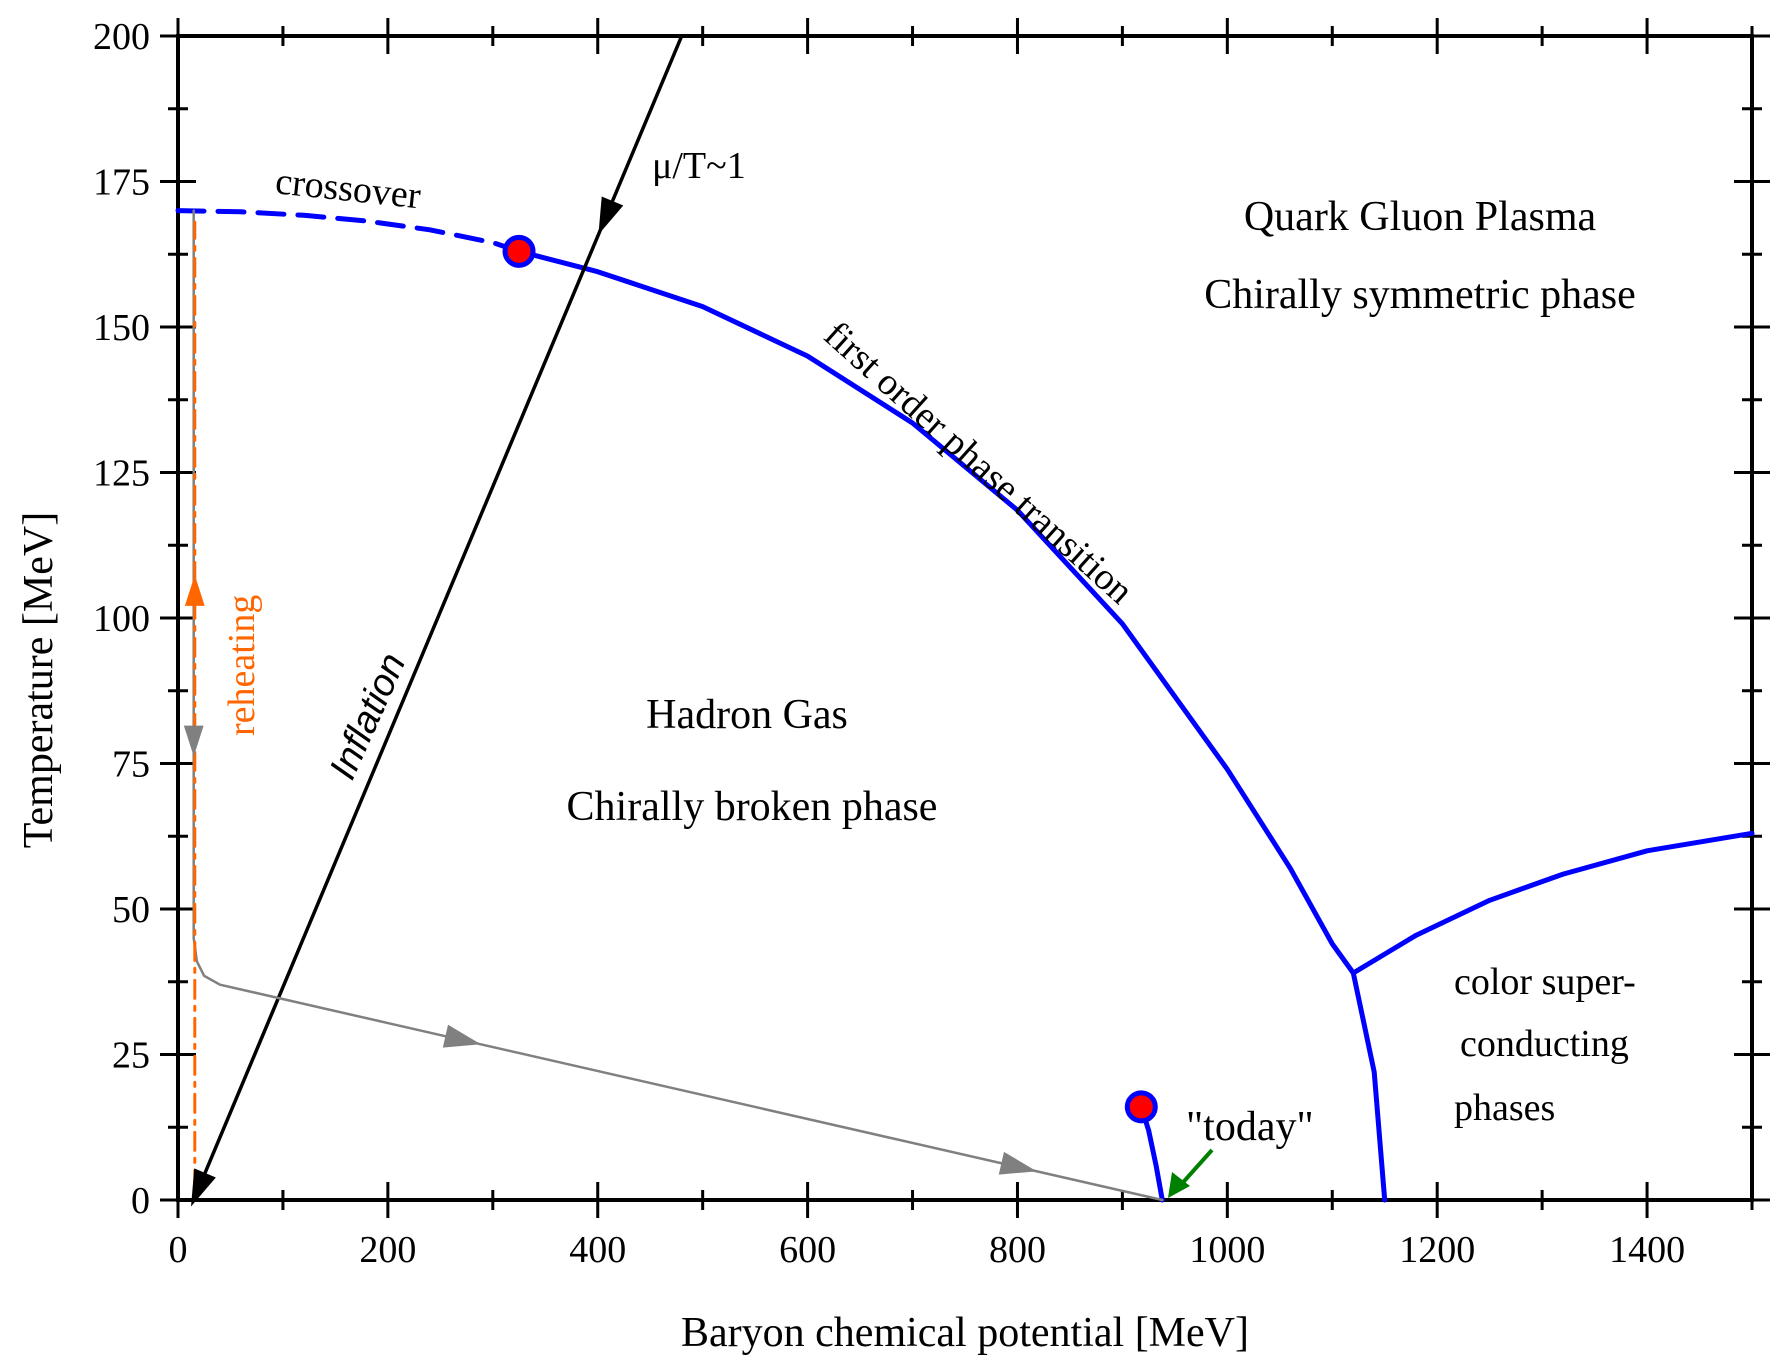 This screenshot has width=1792, height=1366. What do you see at coordinates (1420, 295) in the screenshot?
I see `qgp-sublabel: Chirally symmetric phase` at bounding box center [1420, 295].